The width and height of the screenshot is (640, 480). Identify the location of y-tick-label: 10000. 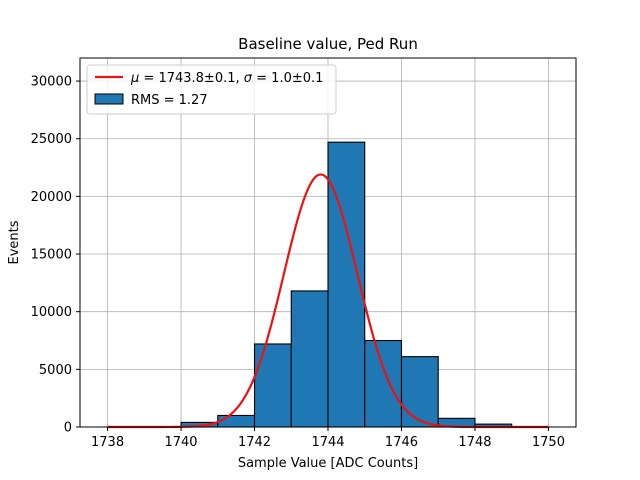
(51, 312).